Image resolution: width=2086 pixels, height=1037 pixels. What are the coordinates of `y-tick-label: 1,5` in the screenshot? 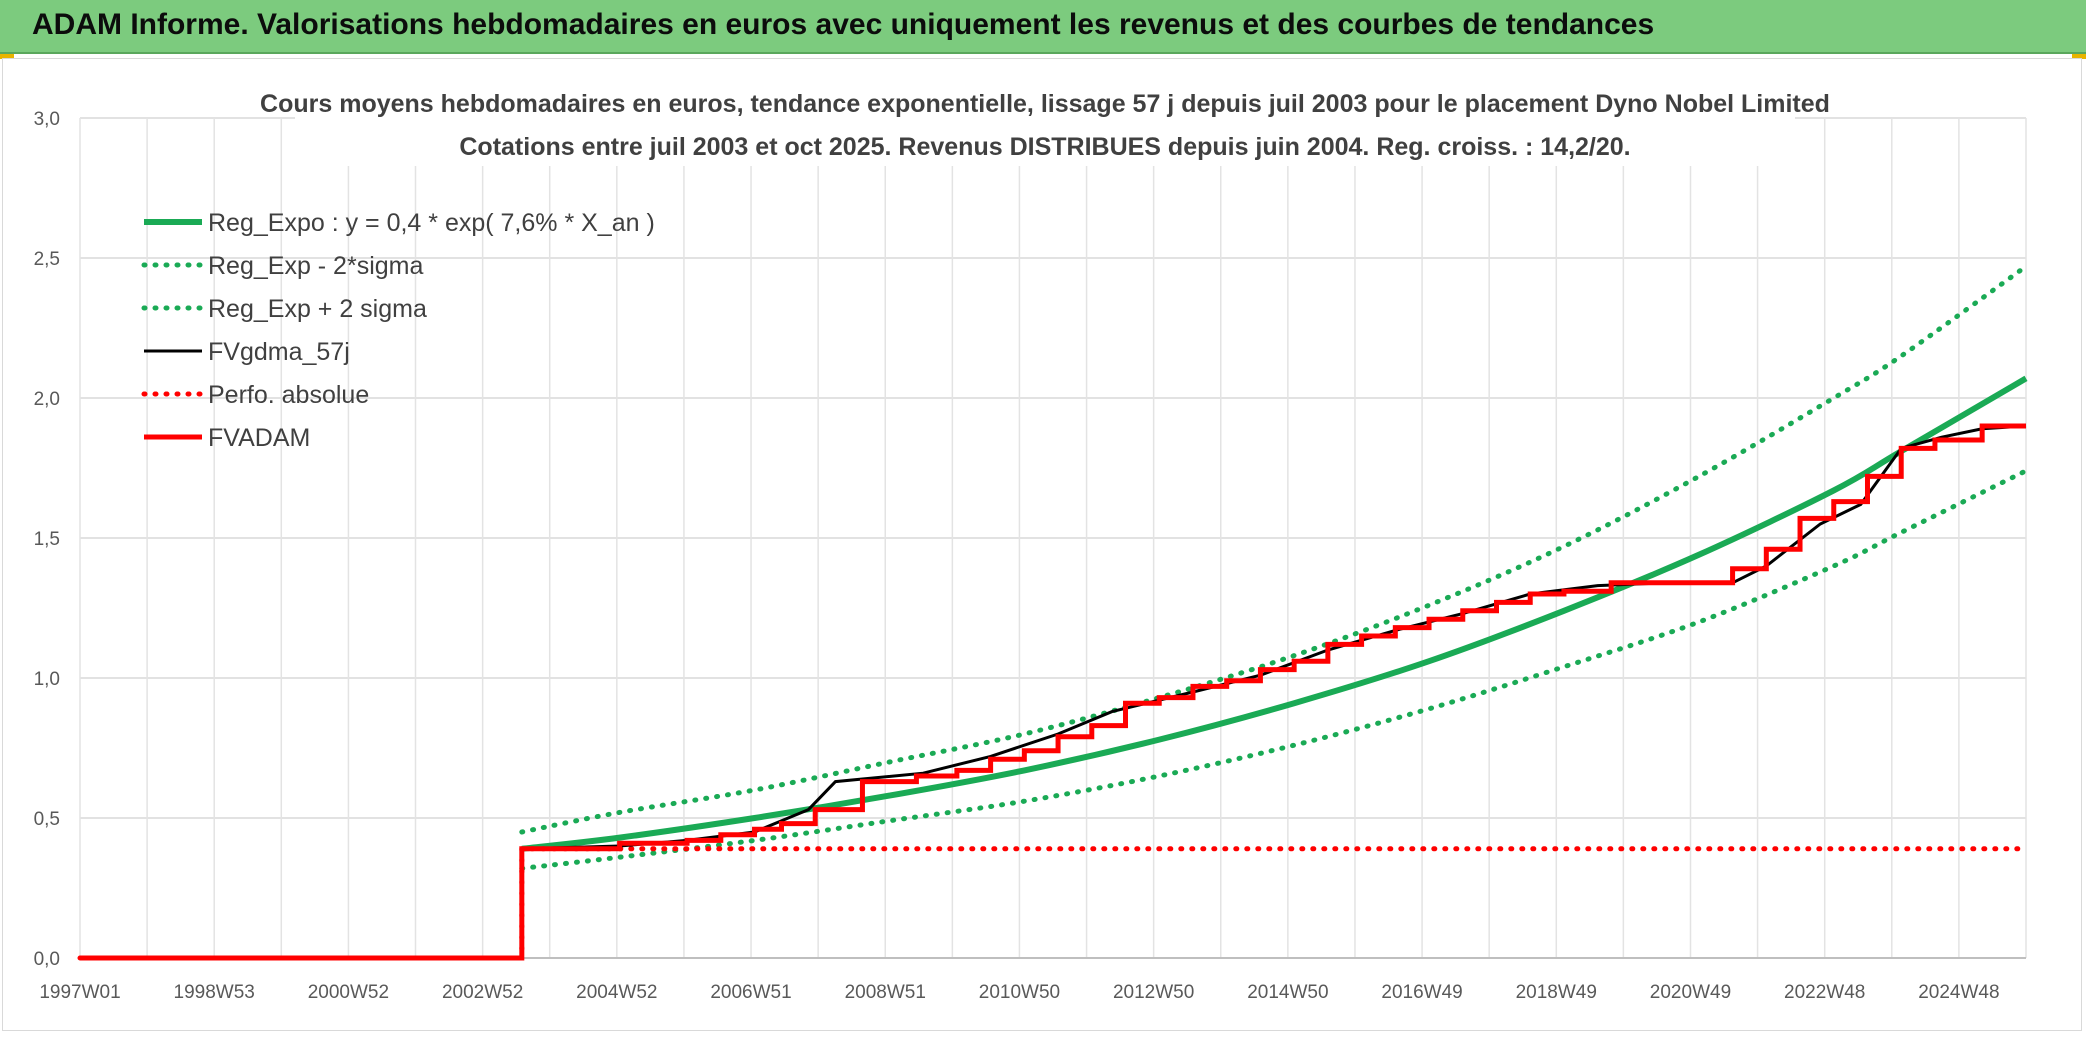 It's located at (47, 539).